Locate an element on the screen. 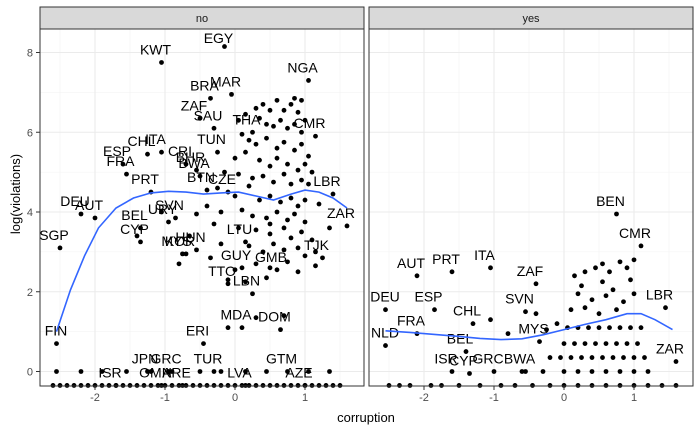 The image size is (700, 432). point-label-tha: THA is located at coordinates (247, 119).